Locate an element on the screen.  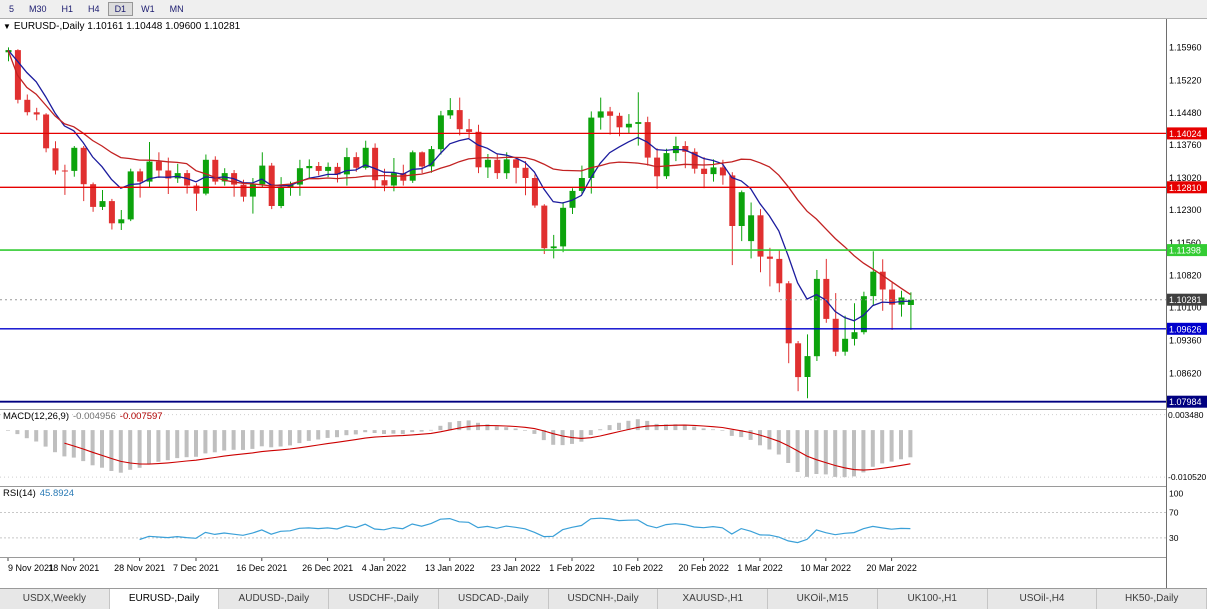
timeframe-button-h4: H4 is located at coordinates (94, 9).